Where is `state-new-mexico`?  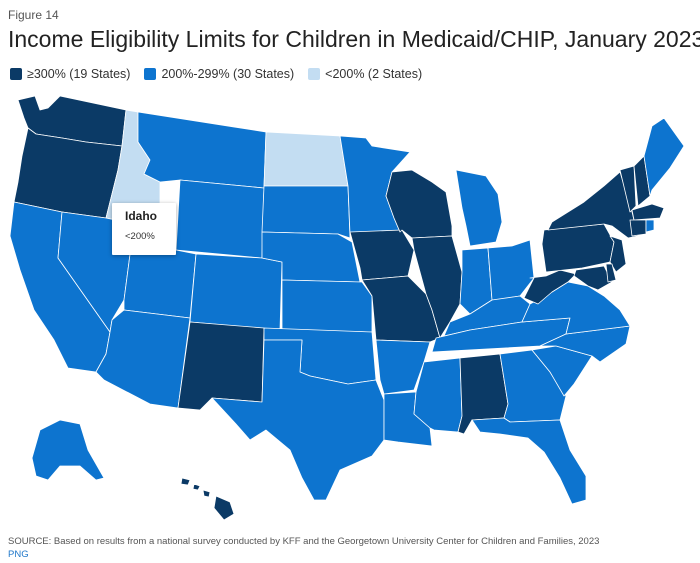 state-new-mexico is located at coordinates (221, 366).